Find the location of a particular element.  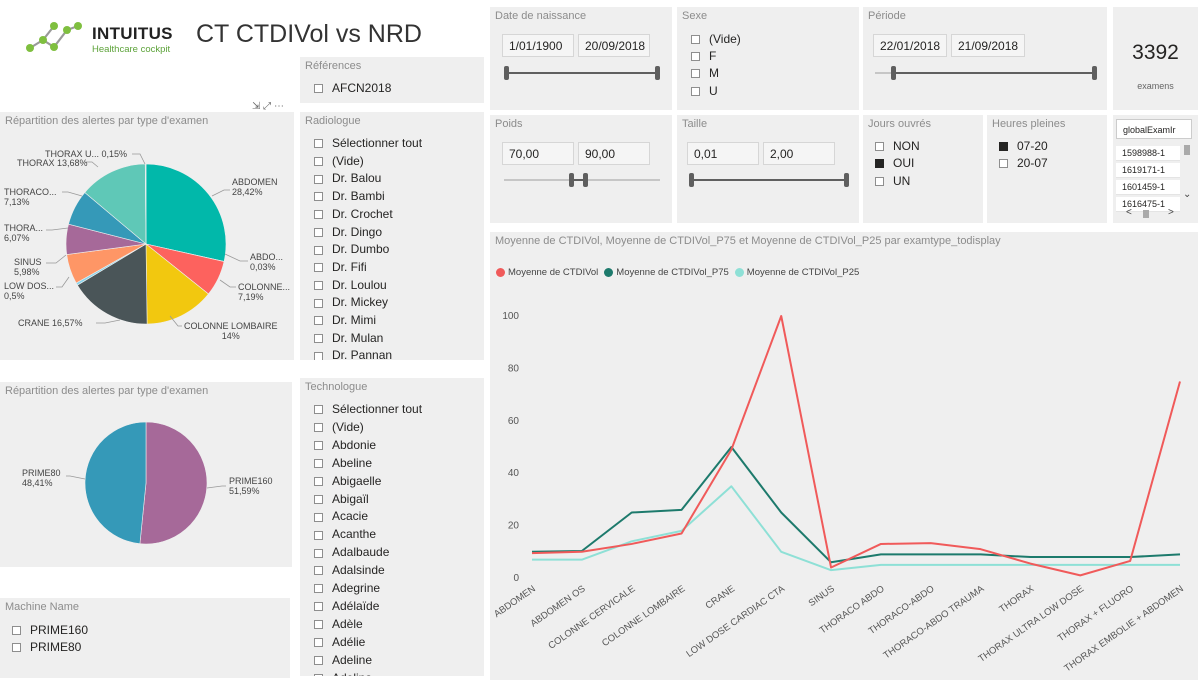

technologue-item: Abdonie is located at coordinates (345, 445).